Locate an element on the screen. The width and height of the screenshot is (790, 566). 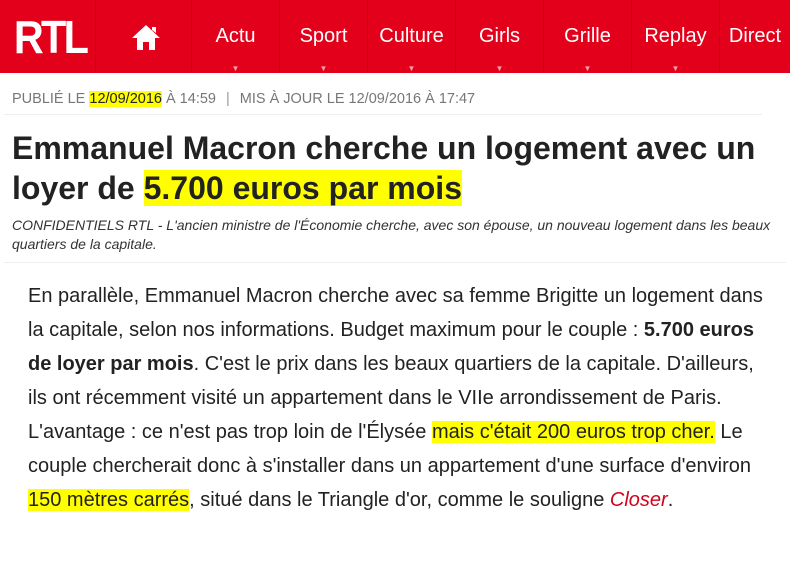
highlight: 150 mètres carrés is located at coordinates (109, 500).